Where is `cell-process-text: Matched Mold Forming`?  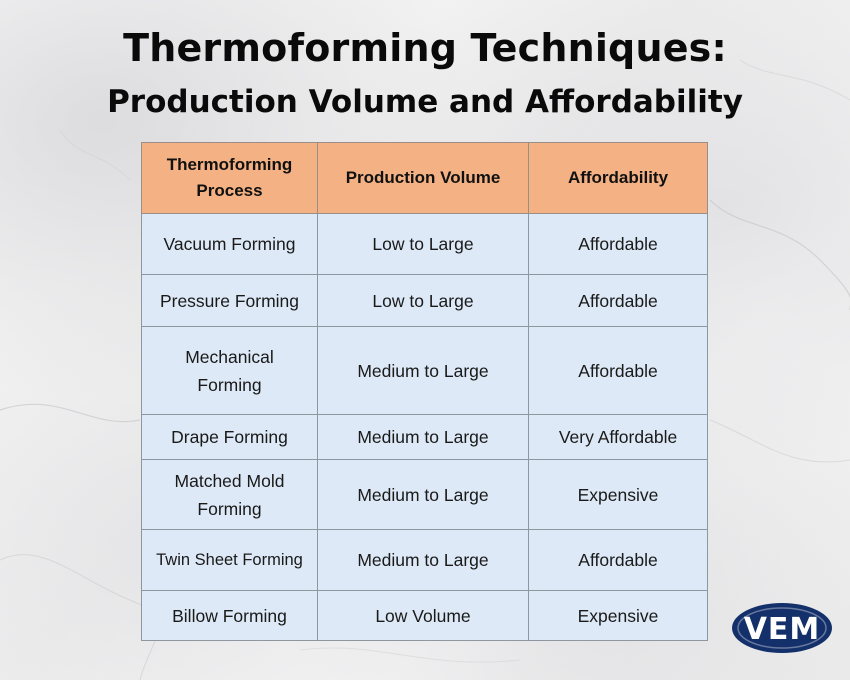 cell-process-text: Matched Mold Forming is located at coordinates (229, 494).